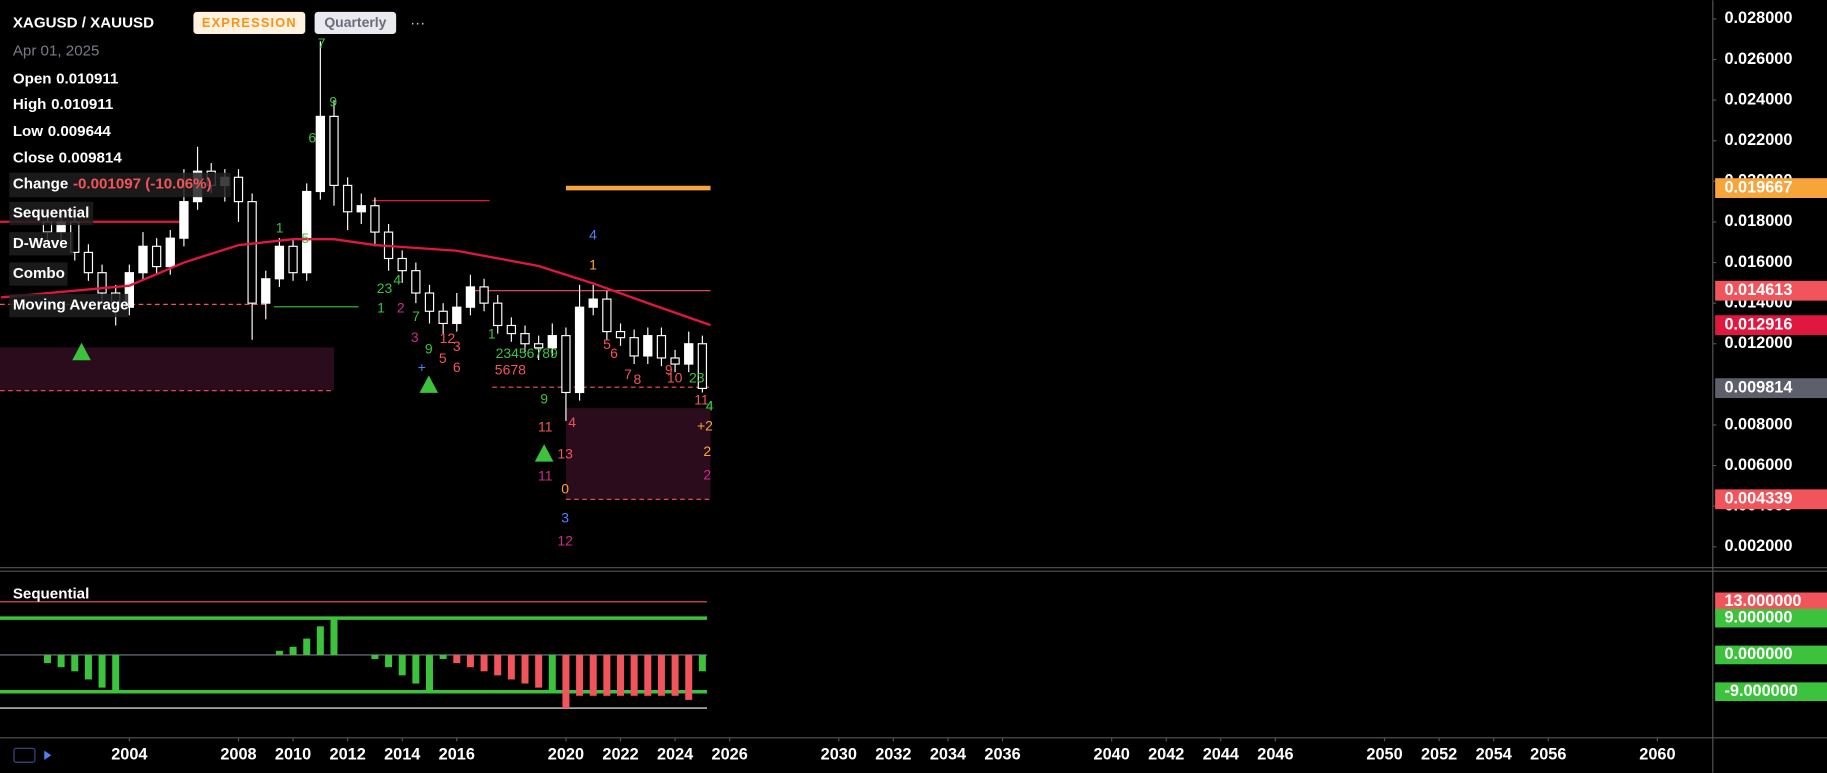 This screenshot has width=1827, height=773. Describe the element at coordinates (63, 104) in the screenshot. I see `ohlc-high: High 0.010911` at that location.